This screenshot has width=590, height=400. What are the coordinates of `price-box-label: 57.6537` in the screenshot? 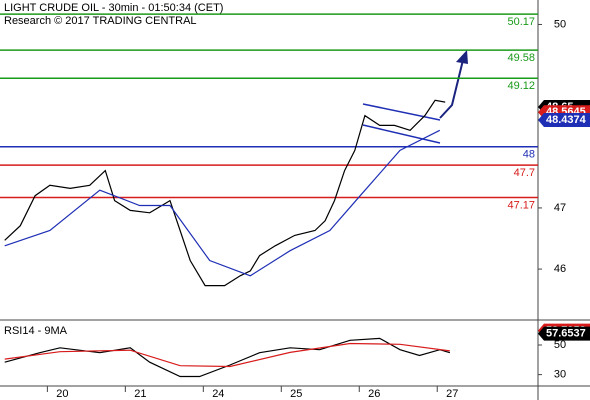 It's located at (566, 334).